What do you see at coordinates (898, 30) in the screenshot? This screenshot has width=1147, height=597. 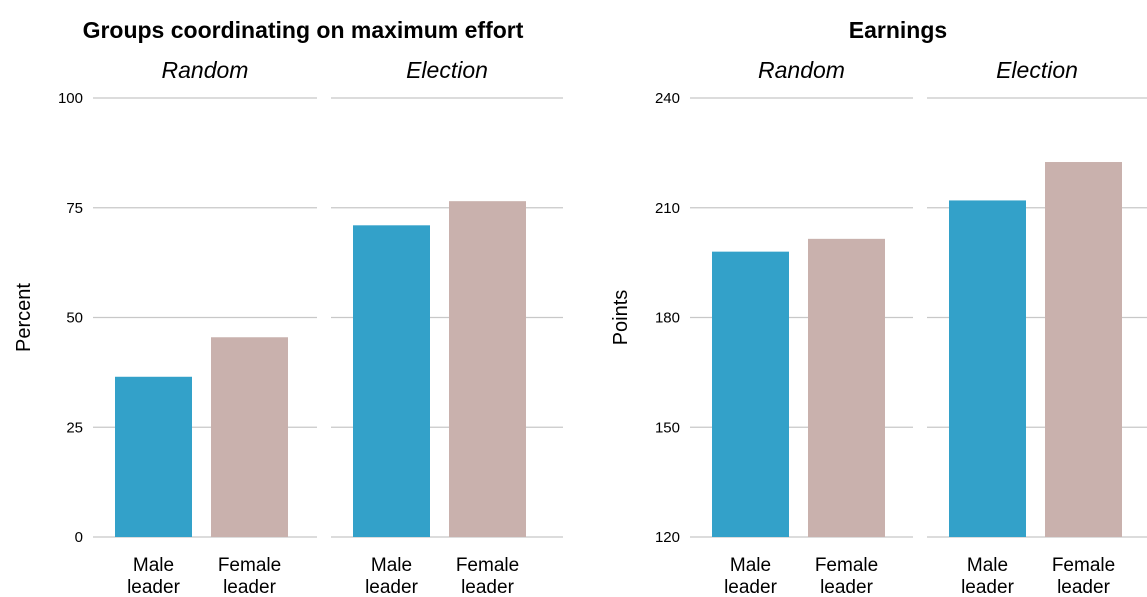 I see `earnings-chart-title: Earnings` at bounding box center [898, 30].